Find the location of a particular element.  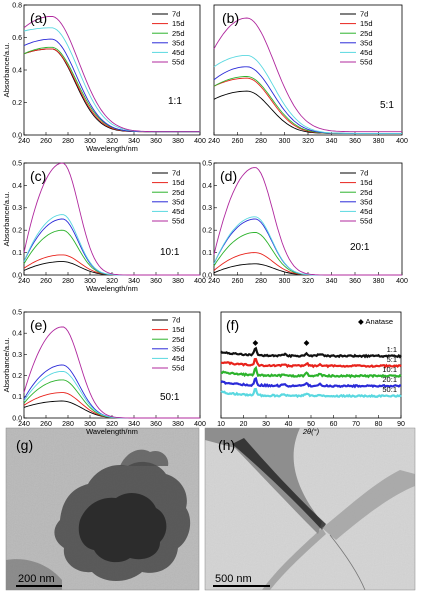

xrd-series-label: 50:1 is located at coordinates (389, 389).